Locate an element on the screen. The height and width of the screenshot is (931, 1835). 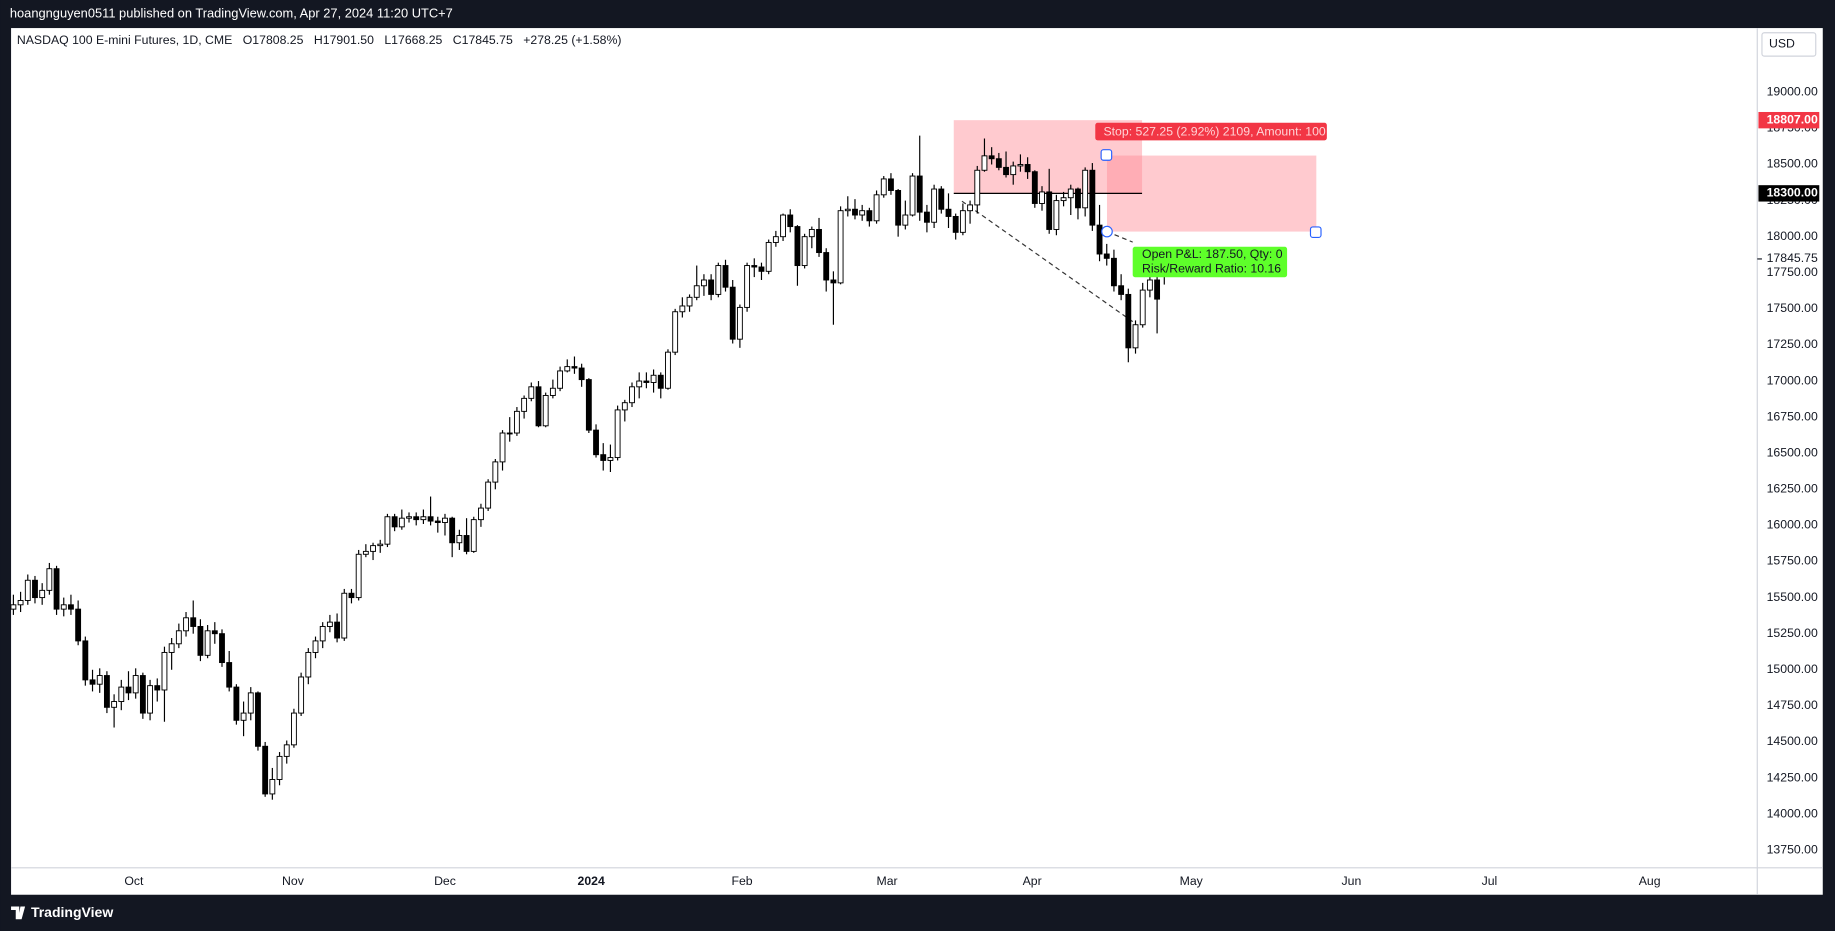
y-tick-label: 16000.00 is located at coordinates (1792, 525).